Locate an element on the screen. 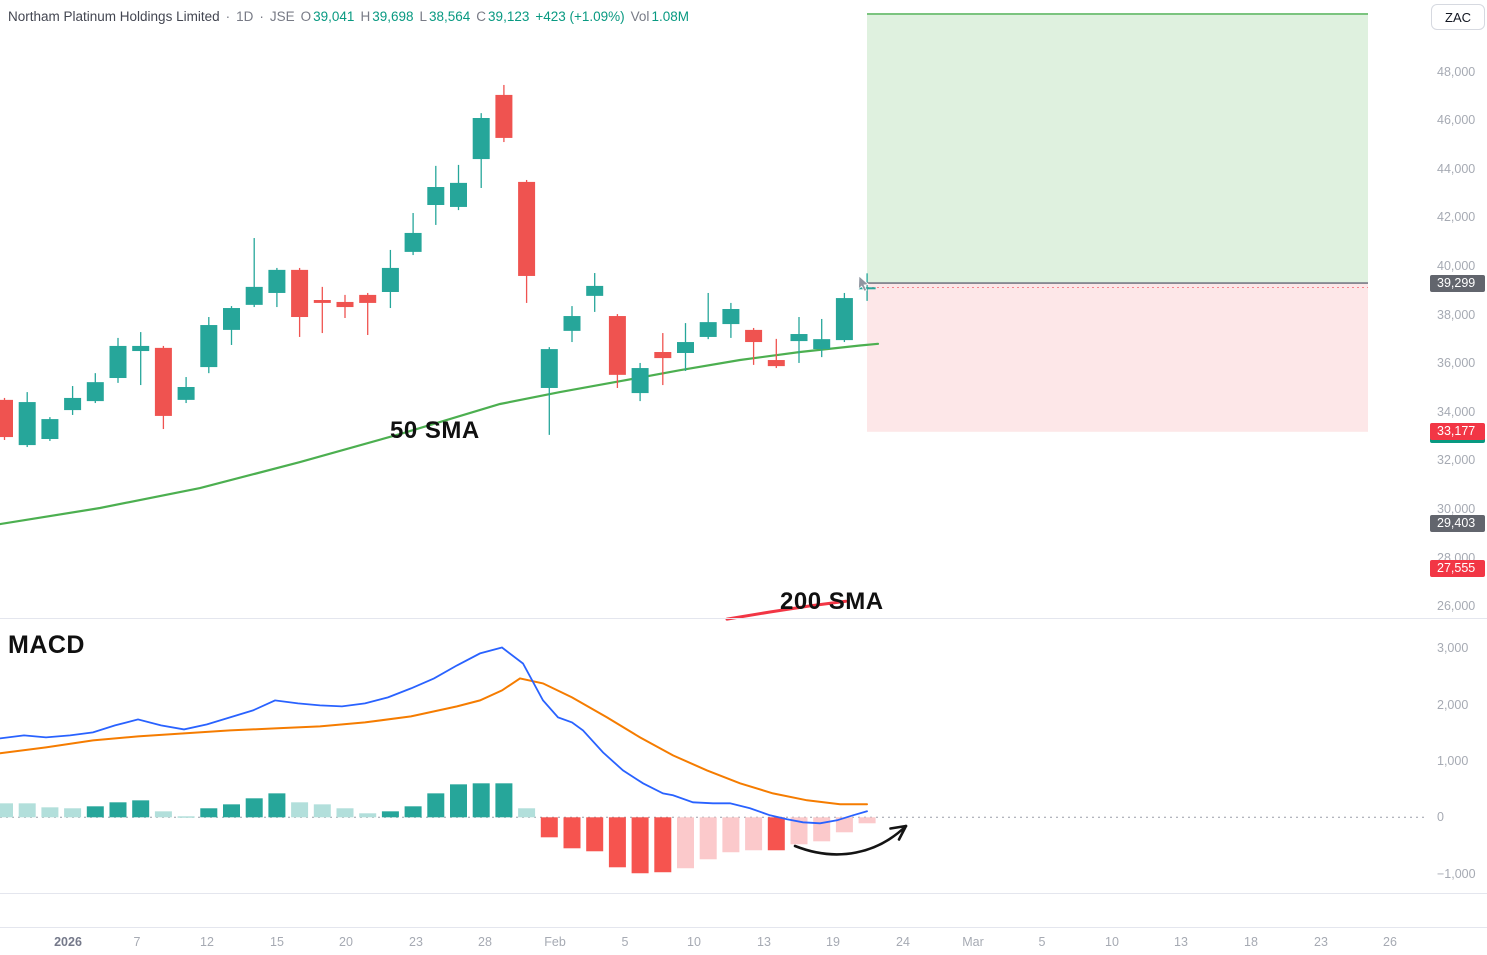 The image size is (1487, 955). price-tick-label: 44,000 is located at coordinates (1456, 168).